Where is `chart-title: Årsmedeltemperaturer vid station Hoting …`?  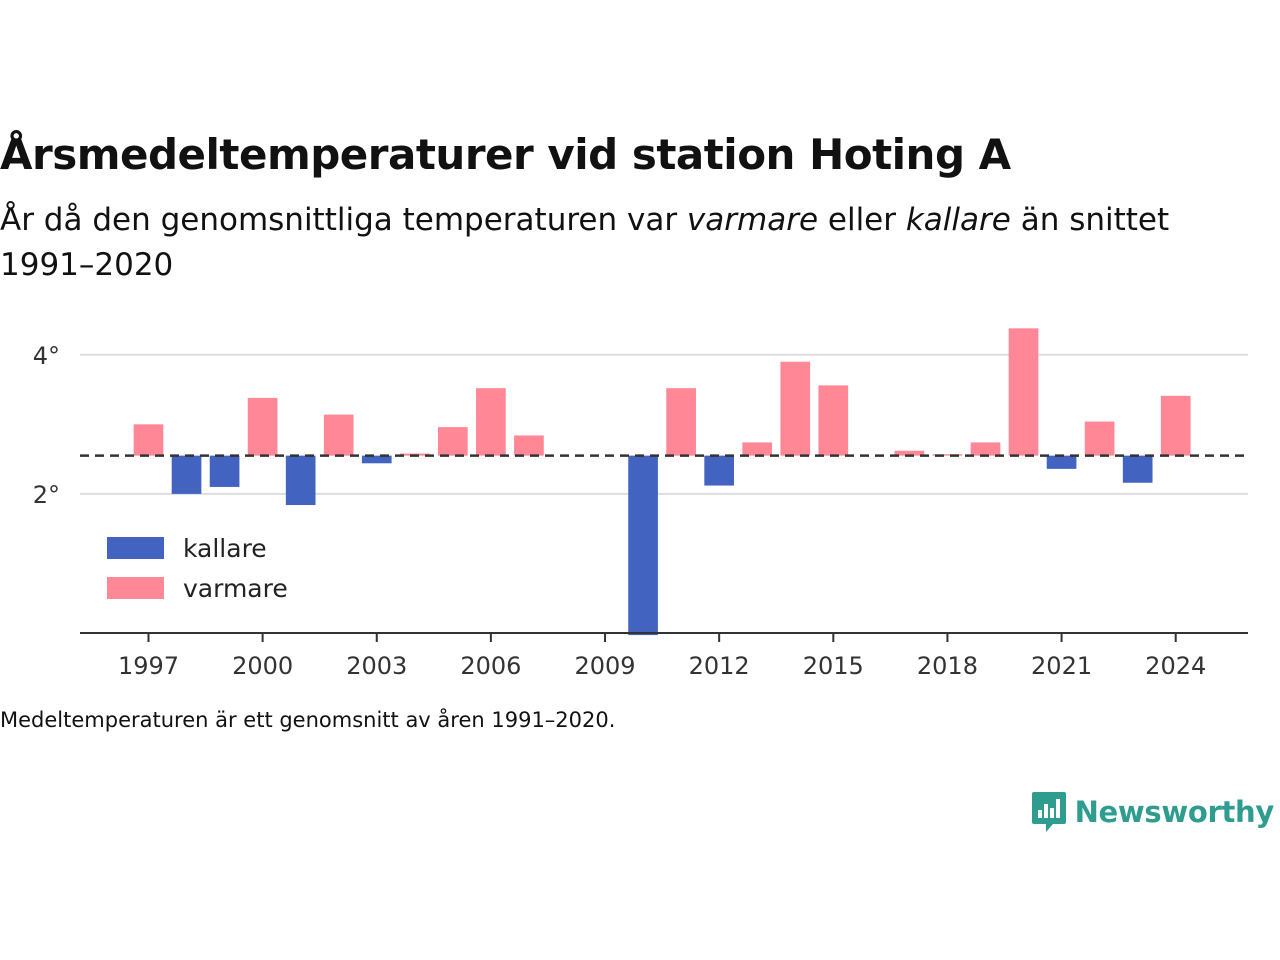
chart-title: Årsmedeltemperaturer vid station Hoting … is located at coordinates (505, 154).